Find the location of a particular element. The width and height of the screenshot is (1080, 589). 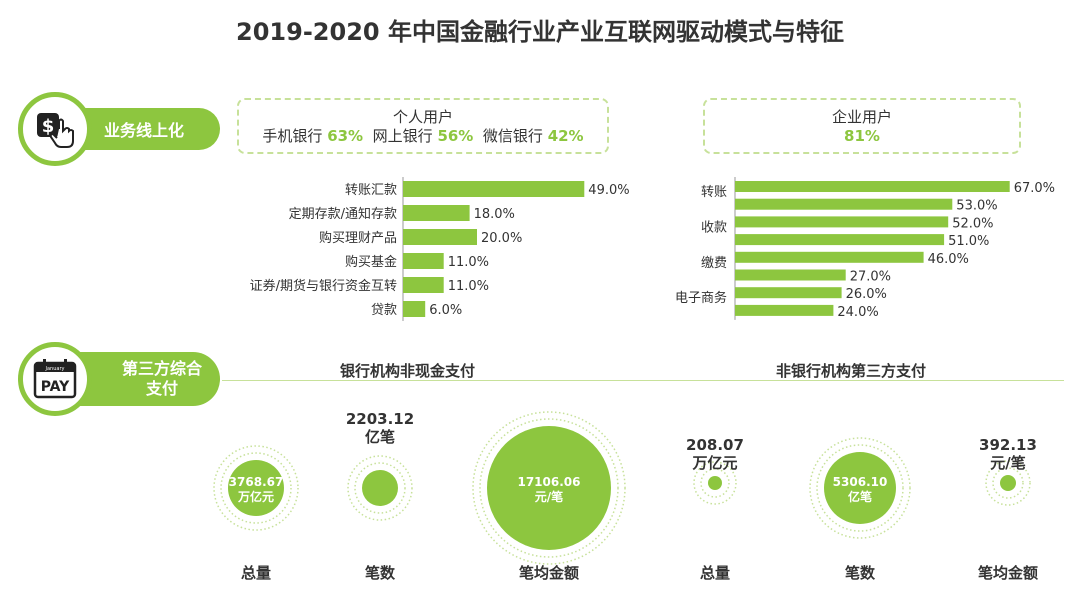

data-label: 46.0% is located at coordinates (948, 259).